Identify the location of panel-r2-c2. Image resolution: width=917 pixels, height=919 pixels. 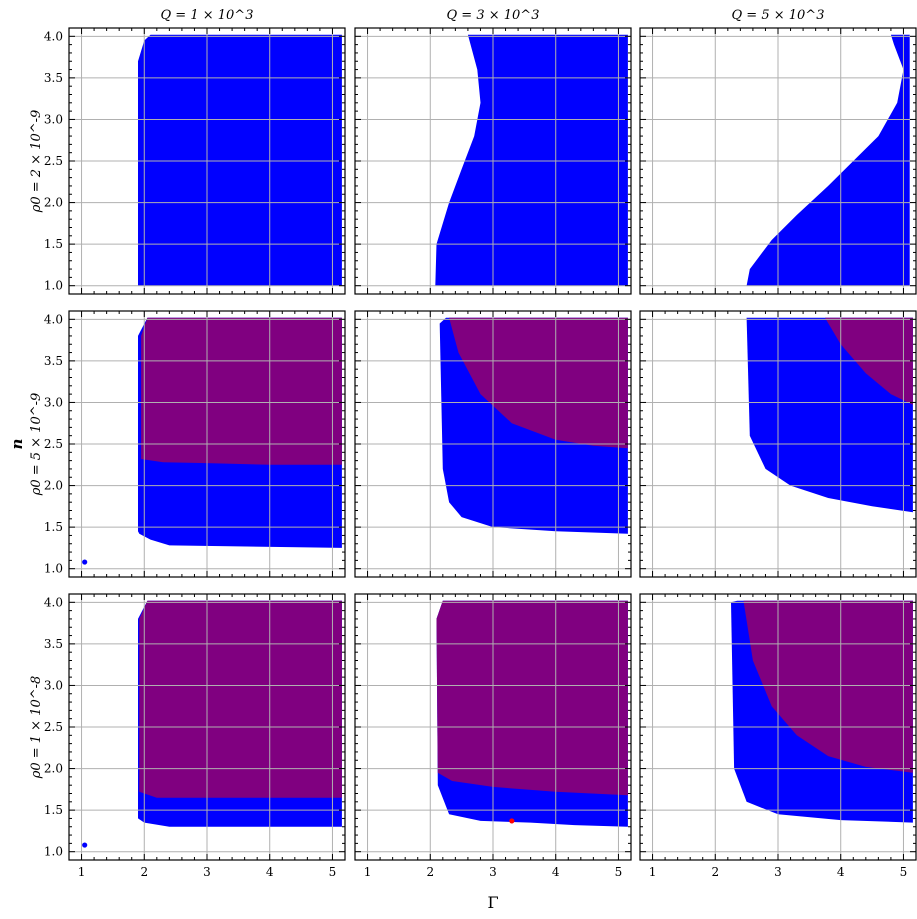
(493, 444).